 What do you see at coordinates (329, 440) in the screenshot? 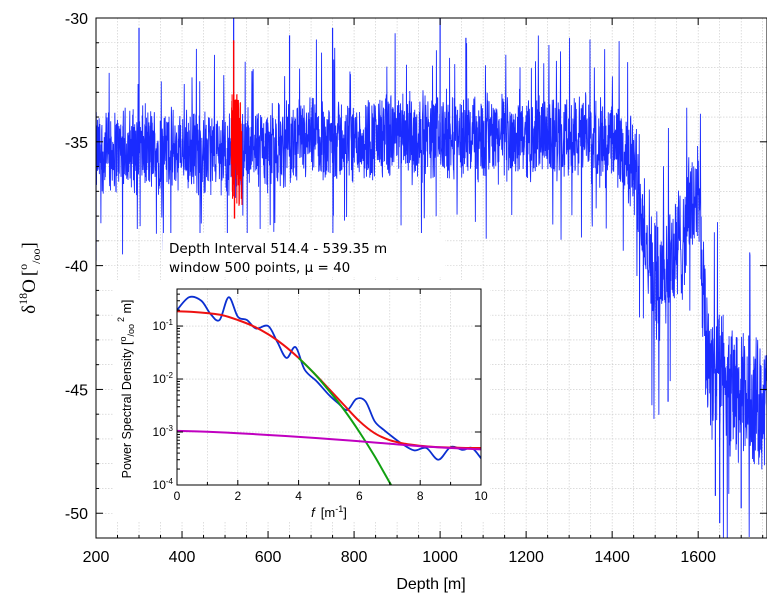
I see `noise-component-curve` at bounding box center [329, 440].